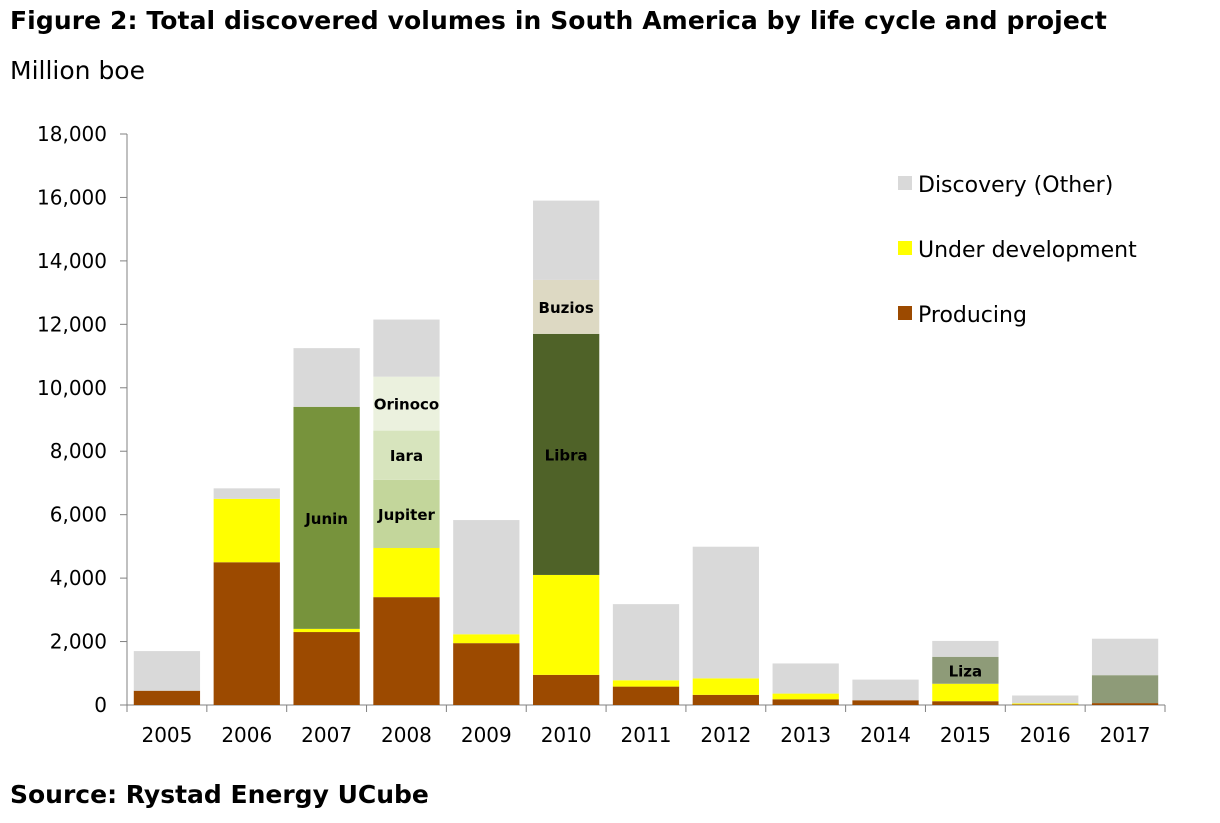  I want to click on bar-segment-other-project-2017-2017, so click(1125, 689).